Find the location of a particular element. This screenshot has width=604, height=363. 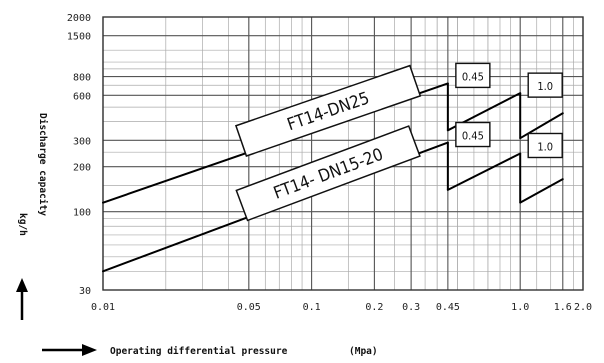

x-axis-unit: (Mpa) is located at coordinates (363, 351).